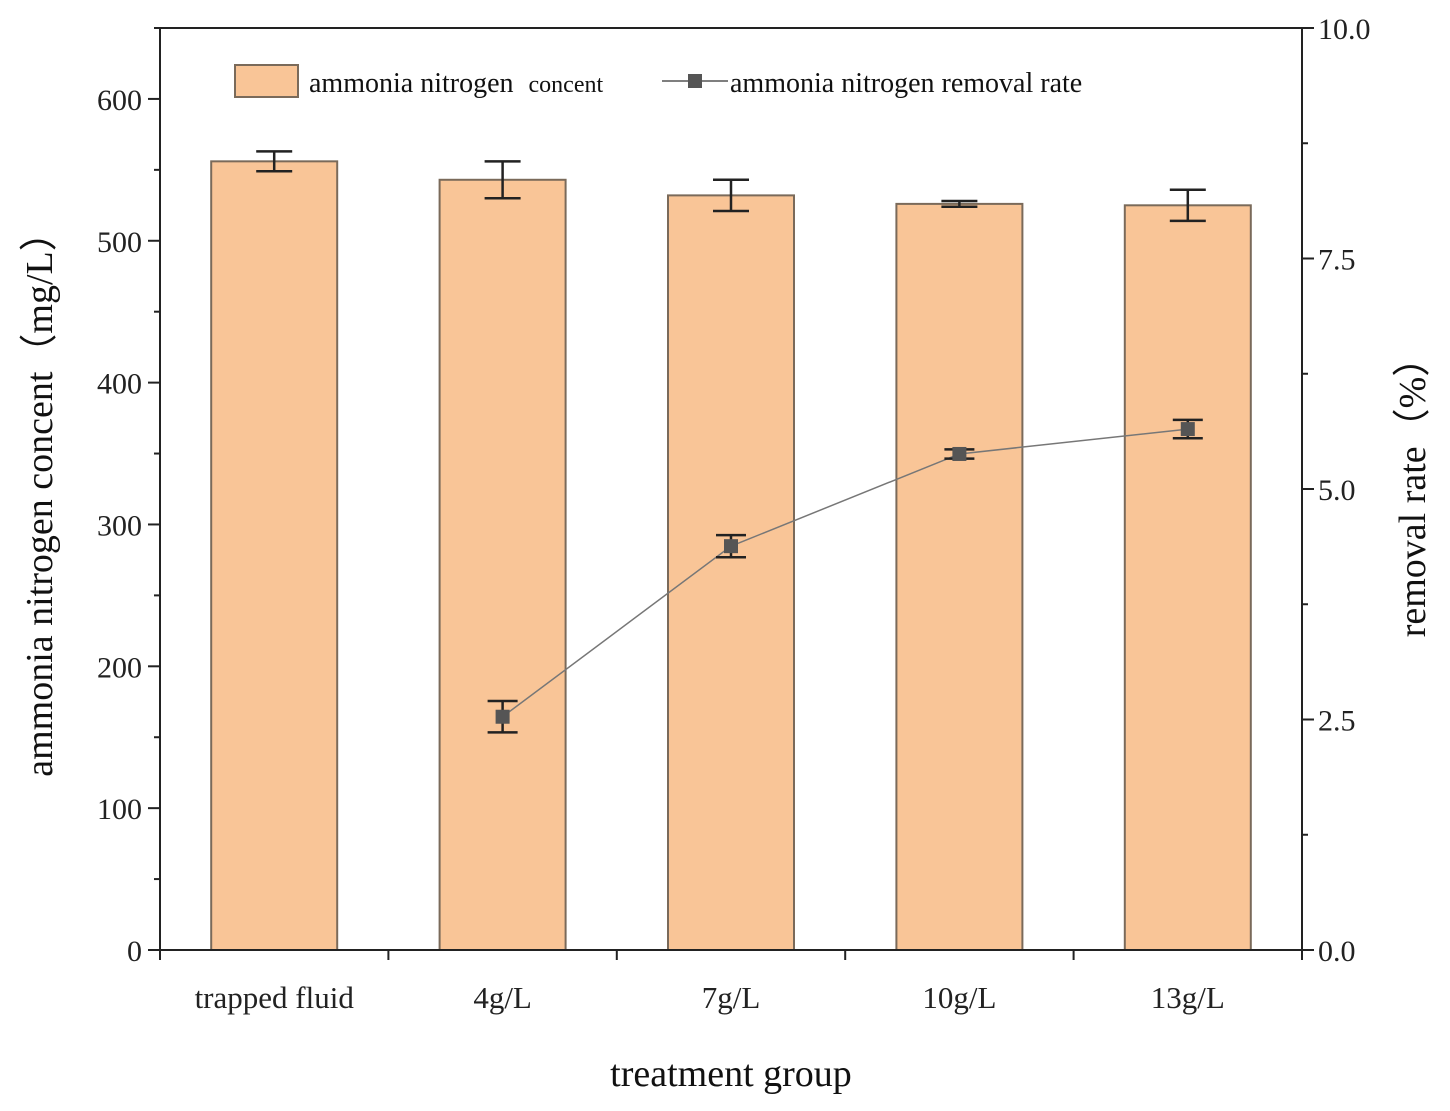 The image size is (1450, 1111). What do you see at coordinates (1188, 997) in the screenshot?
I see `x-tick-label: 13g/L` at bounding box center [1188, 997].